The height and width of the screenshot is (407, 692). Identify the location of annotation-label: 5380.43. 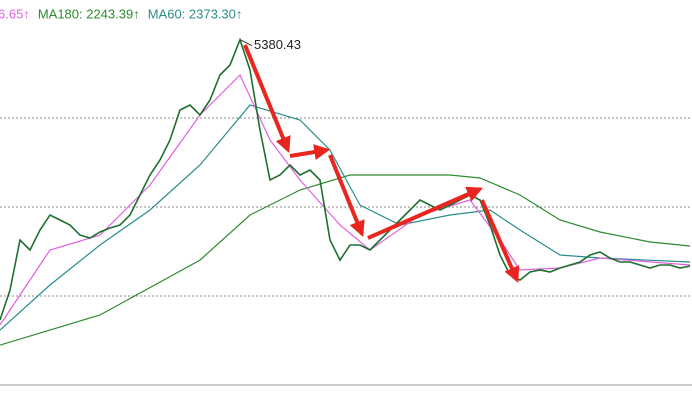
(277, 44).